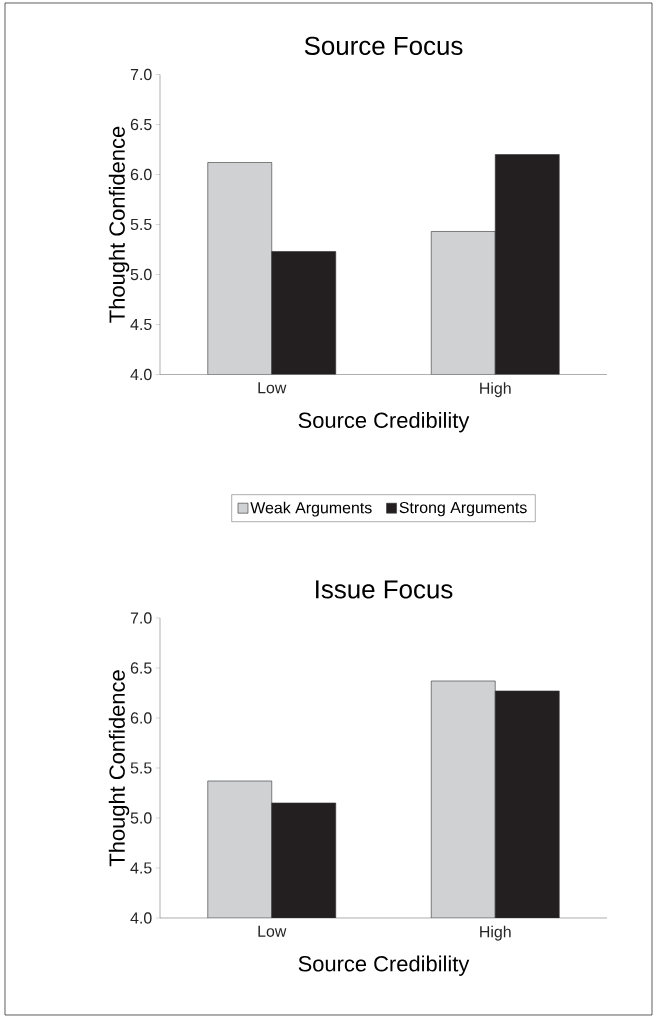 Image resolution: width=657 pixels, height=1018 pixels. What do you see at coordinates (463, 509) in the screenshot?
I see `legend-label: Strong Arguments` at bounding box center [463, 509].